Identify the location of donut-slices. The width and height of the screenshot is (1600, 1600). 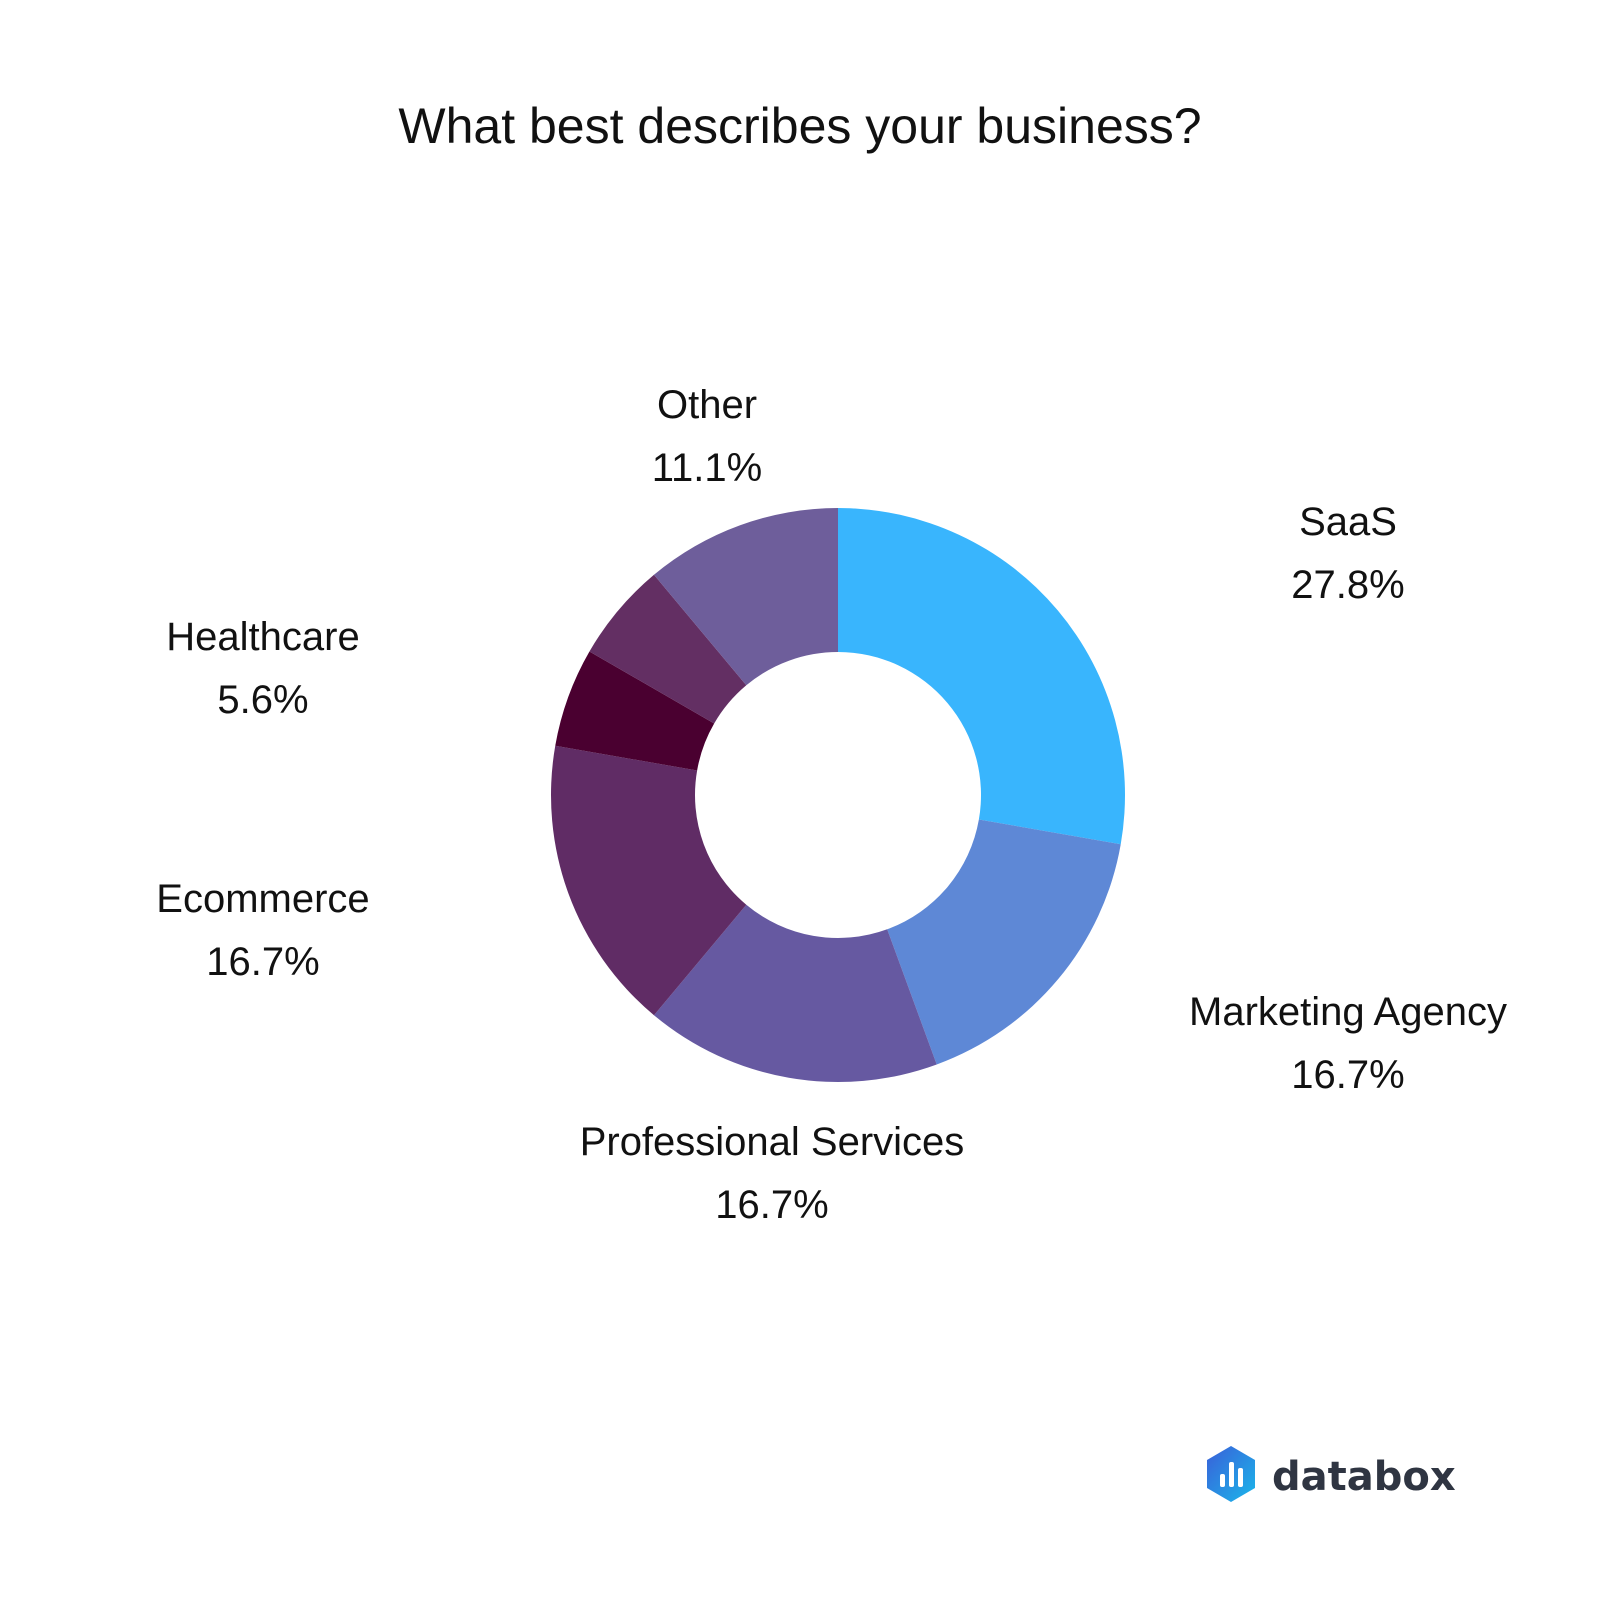
(838, 795).